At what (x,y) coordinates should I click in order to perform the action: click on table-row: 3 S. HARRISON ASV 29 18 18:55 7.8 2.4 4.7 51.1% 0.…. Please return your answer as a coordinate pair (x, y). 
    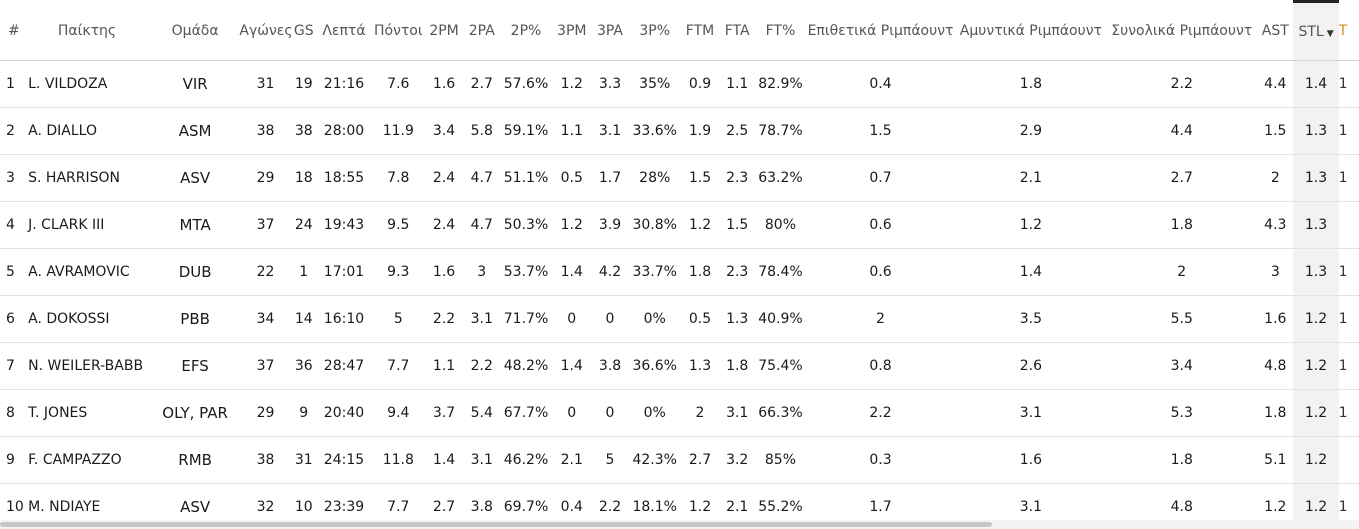
    Looking at the image, I should click on (679, 178).